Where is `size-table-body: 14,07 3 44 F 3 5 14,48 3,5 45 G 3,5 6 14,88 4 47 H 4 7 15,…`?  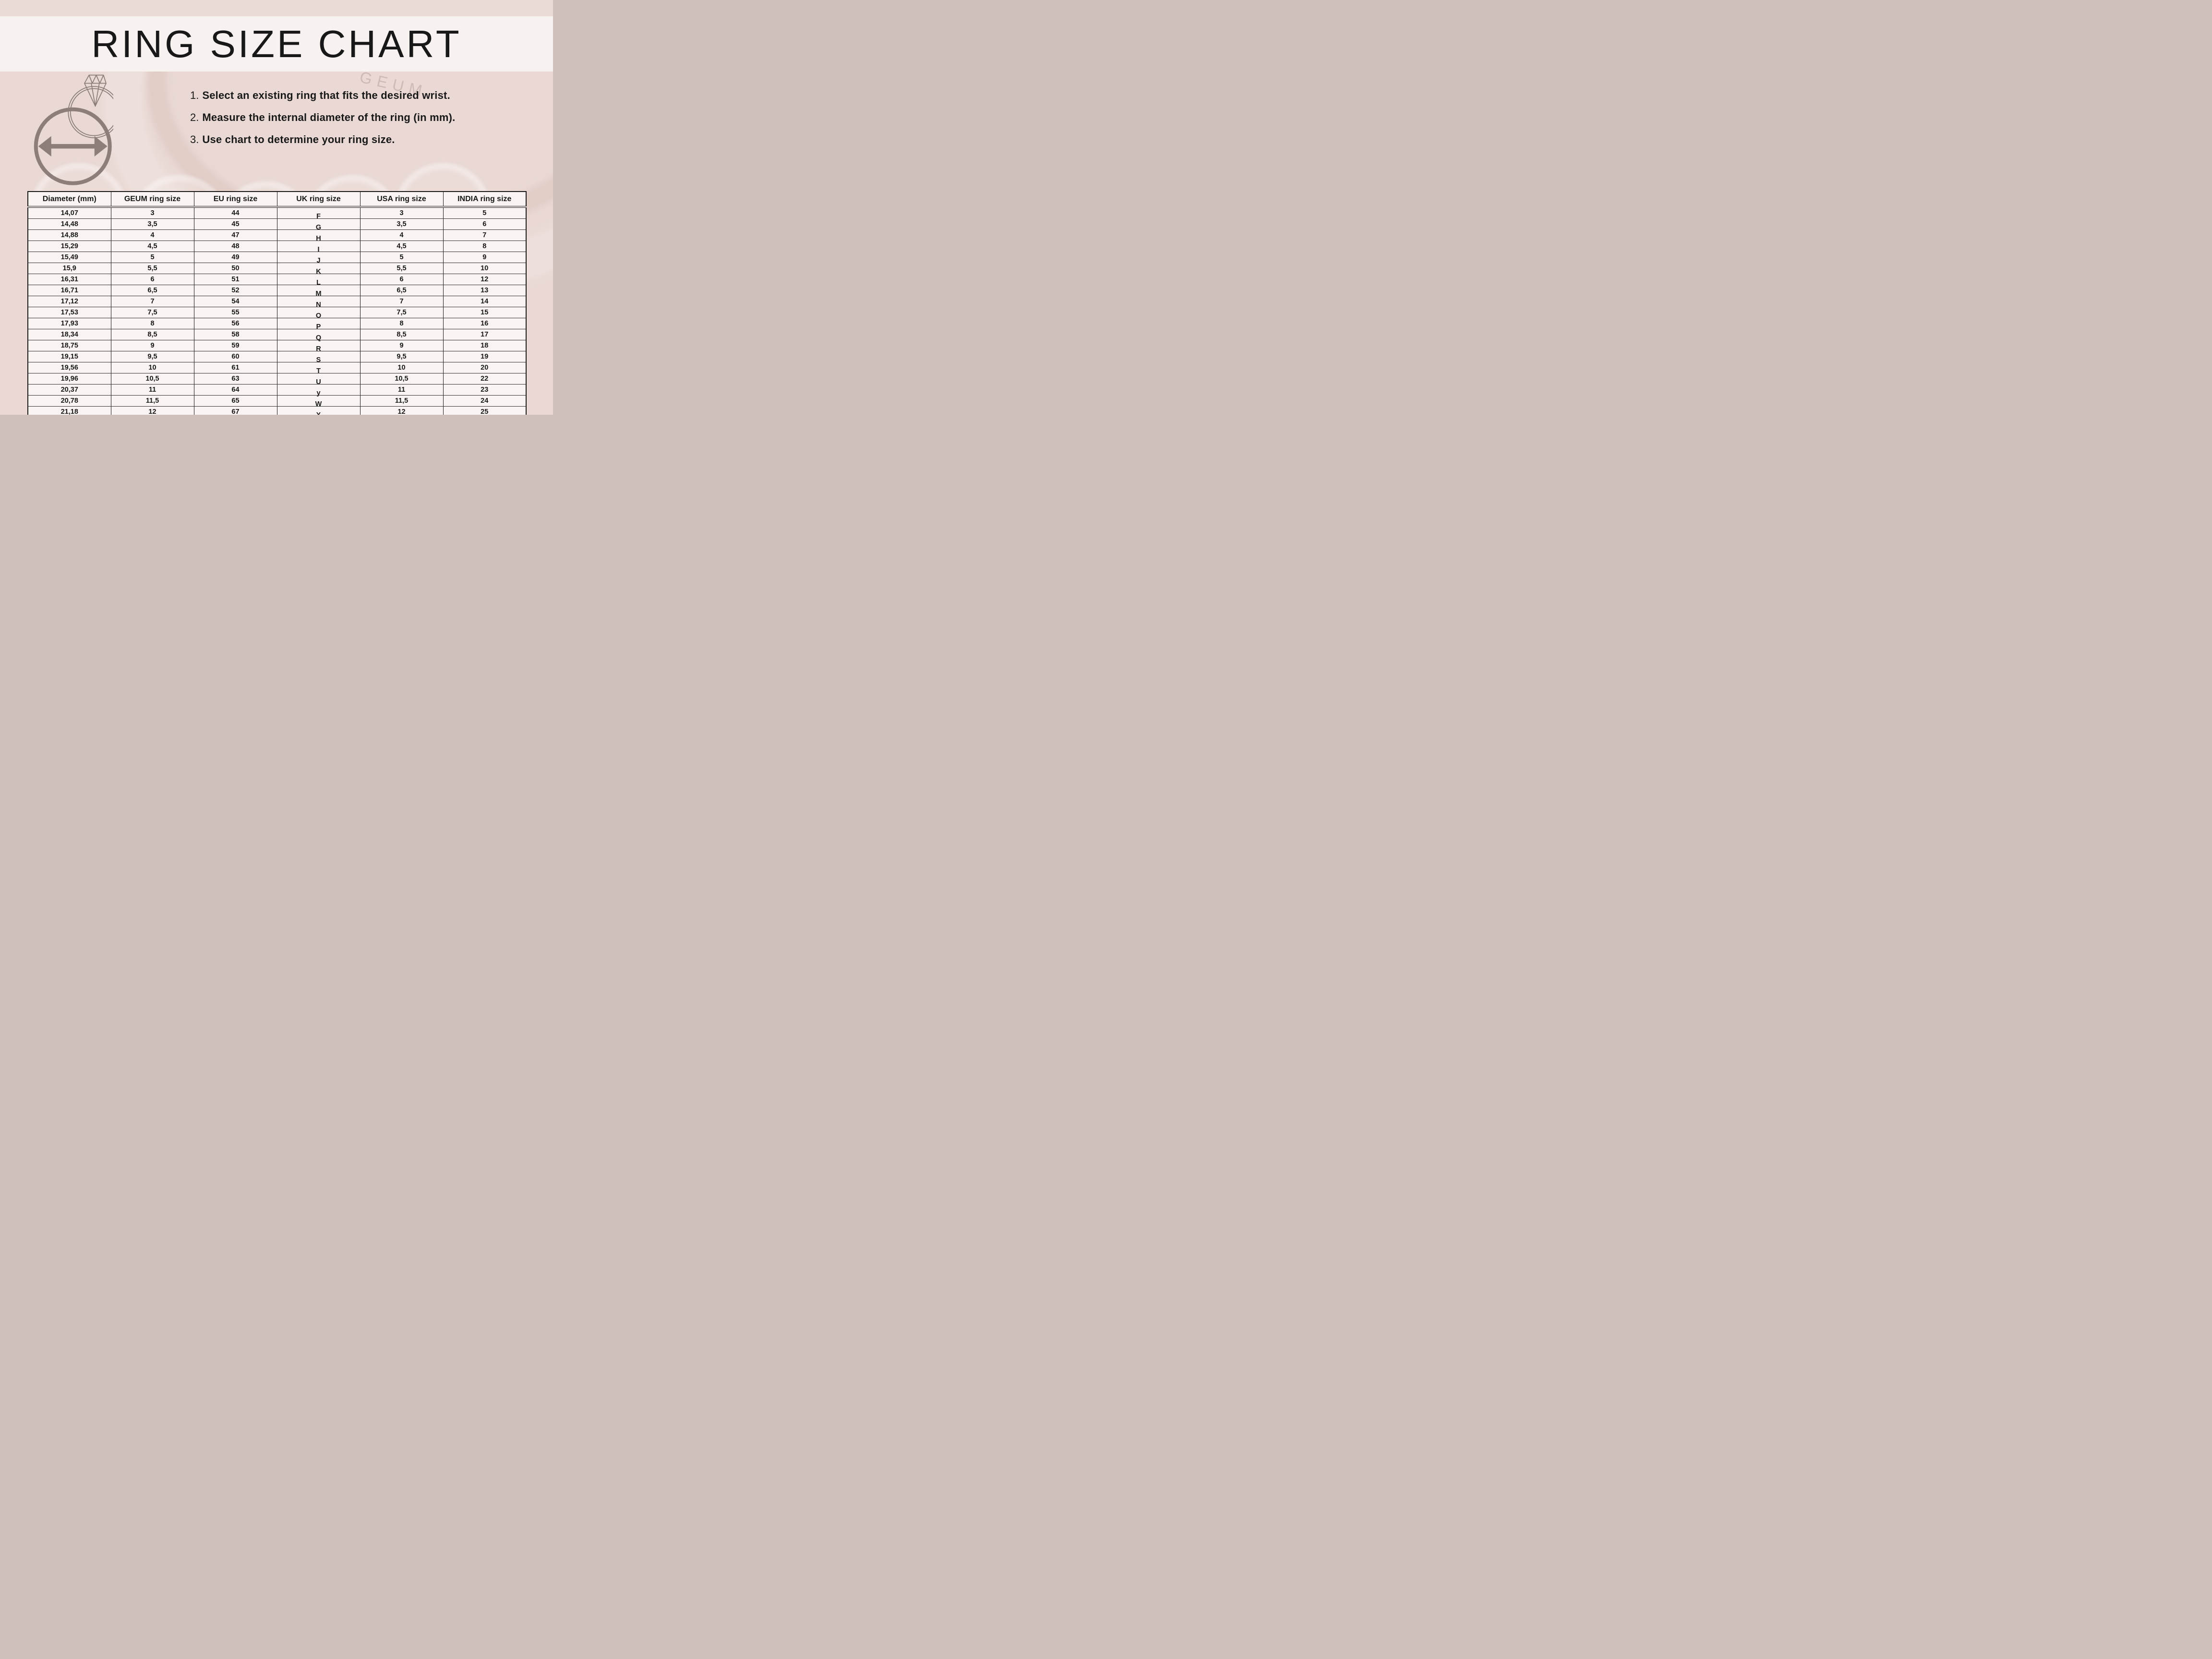
size-table-body: 14,07 3 44 F 3 5 14,48 3,5 45 G 3,5 6 14,88 4 47 H 4 7 15,… is located at coordinates (277, 311).